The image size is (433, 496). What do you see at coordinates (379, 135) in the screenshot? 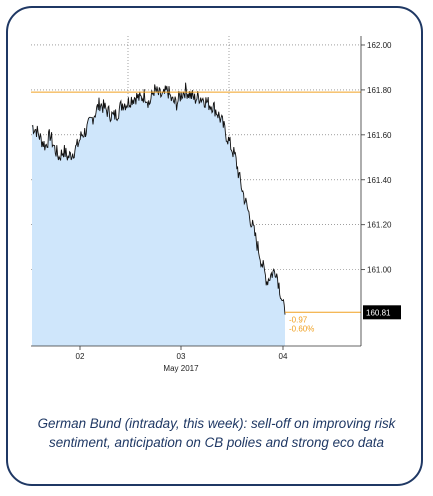
I see `y-tick-label: 161.60` at bounding box center [379, 135].